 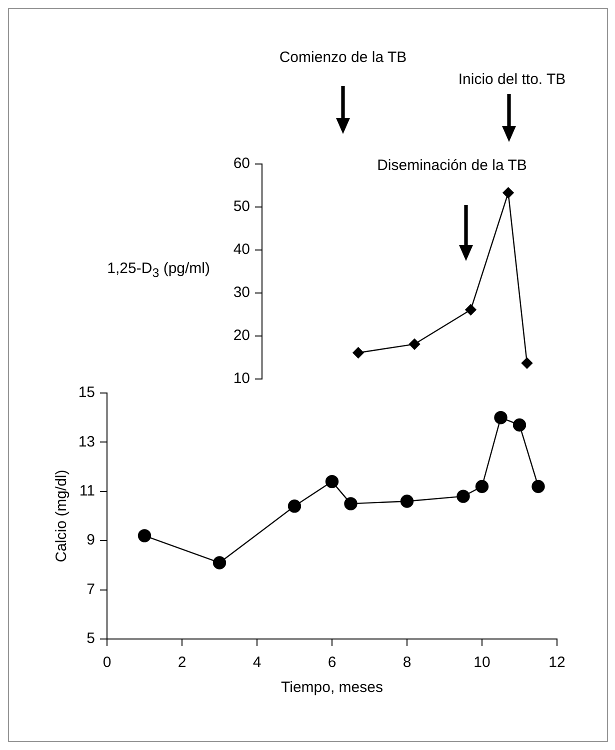 I want to click on y-tick-label: 60, so click(x=241, y=163).